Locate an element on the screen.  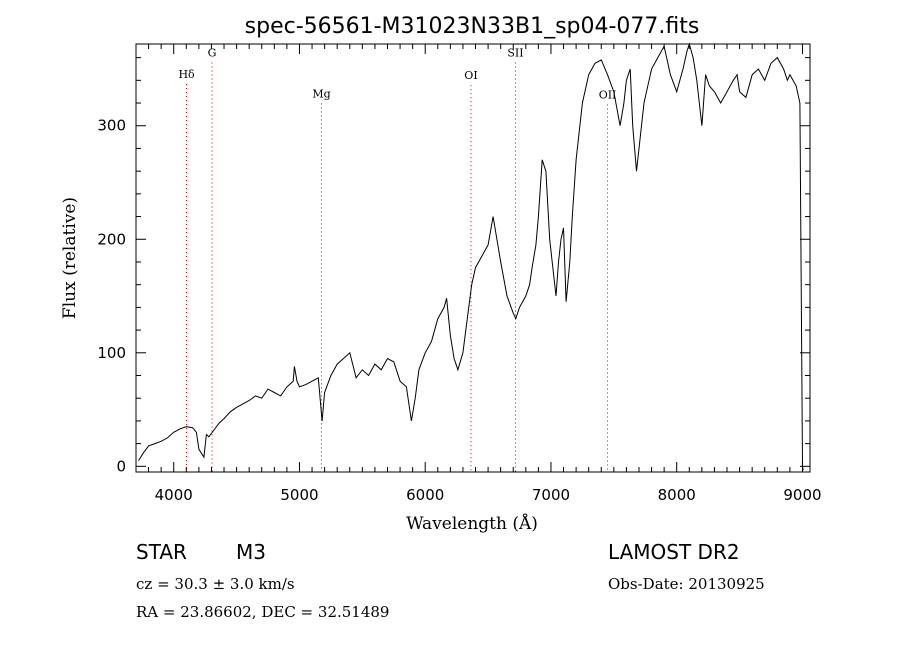
line-marker-label: Hδ is located at coordinates (186, 74).